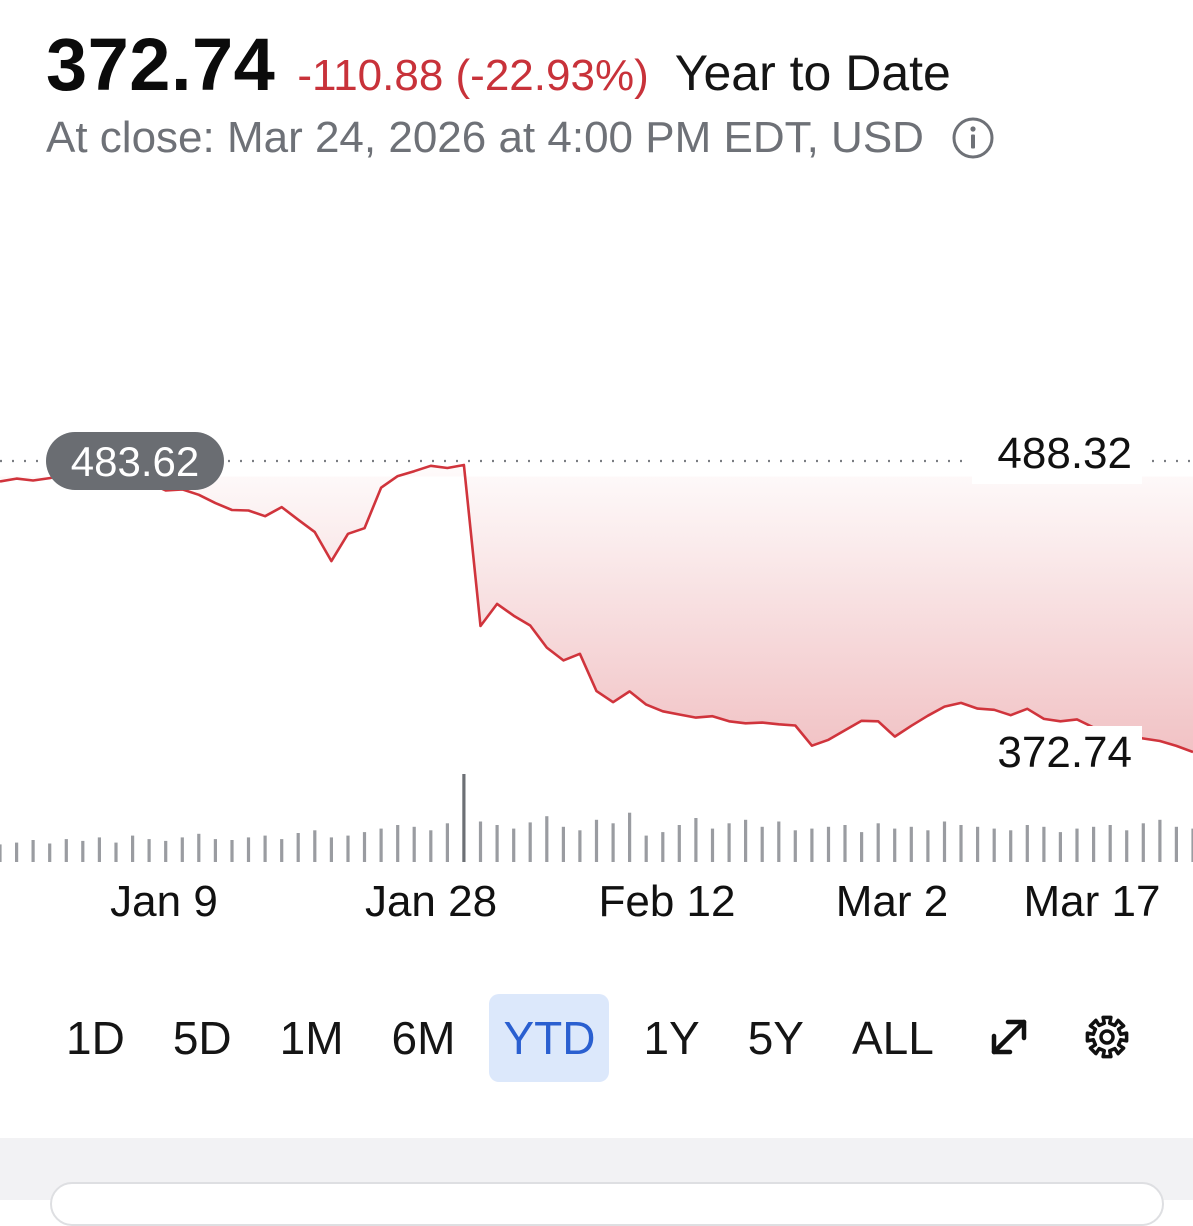 This screenshot has width=1193, height=1226. I want to click on last-value: 372.74, so click(1064, 752).